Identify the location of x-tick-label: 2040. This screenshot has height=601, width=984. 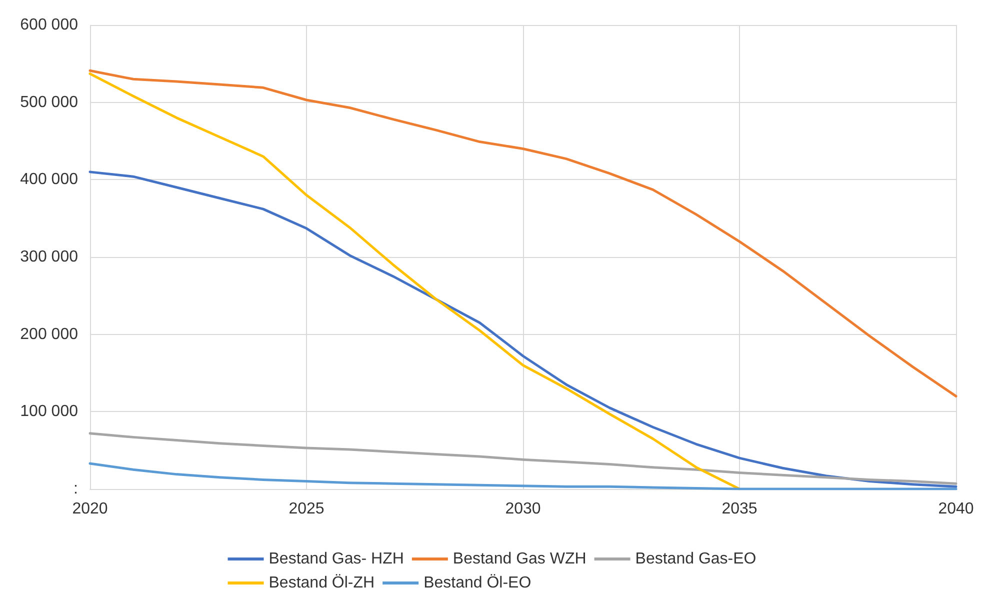
(956, 509).